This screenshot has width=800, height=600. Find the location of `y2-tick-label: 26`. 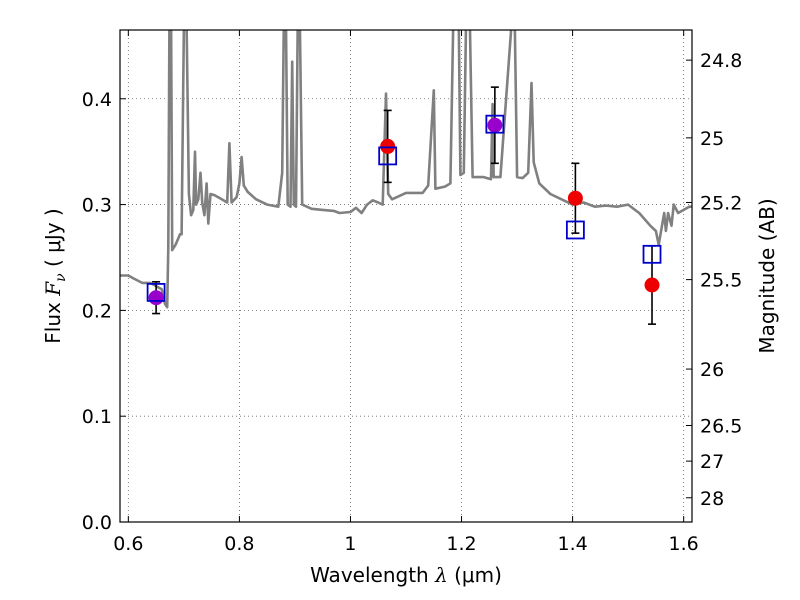

y2-tick-label: 26 is located at coordinates (712, 370).